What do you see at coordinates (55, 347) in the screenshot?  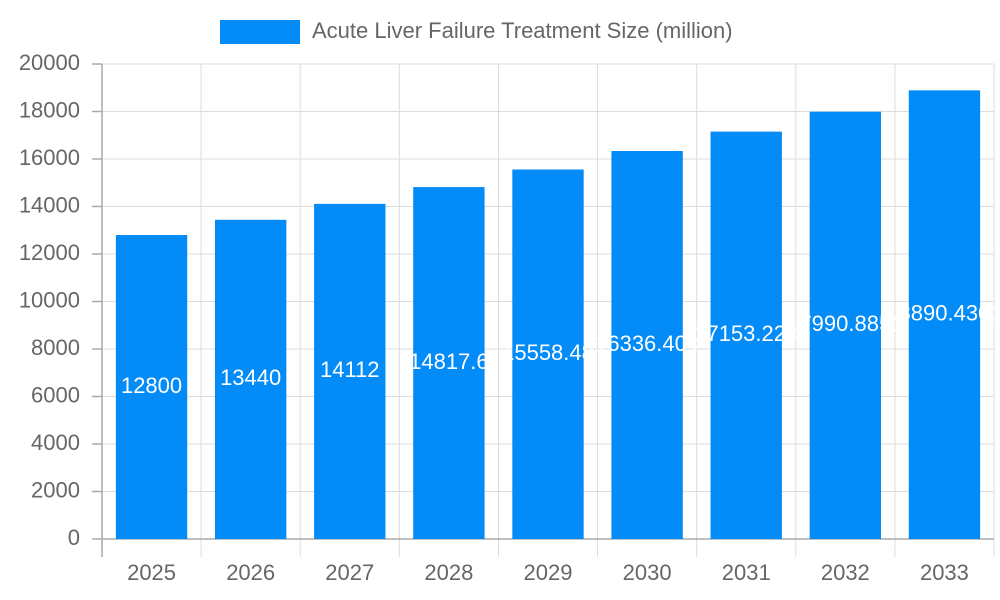 I see `y-tick-label: 8000` at bounding box center [55, 347].